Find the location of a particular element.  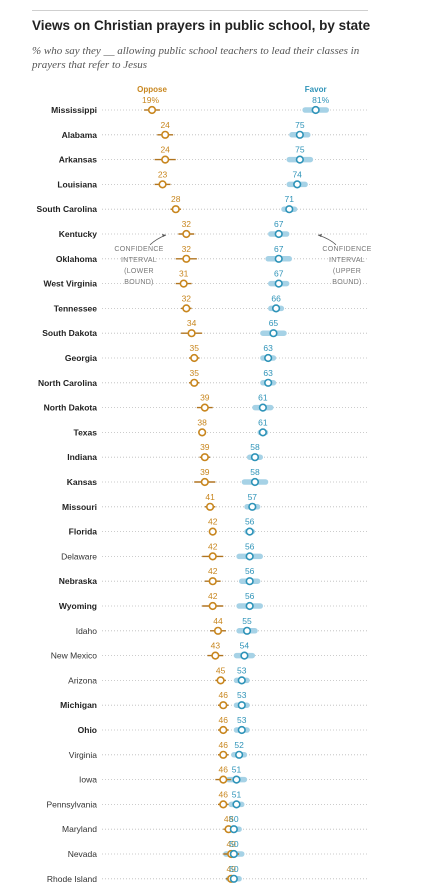

oppose-value-label: 42 is located at coordinates (213, 546).